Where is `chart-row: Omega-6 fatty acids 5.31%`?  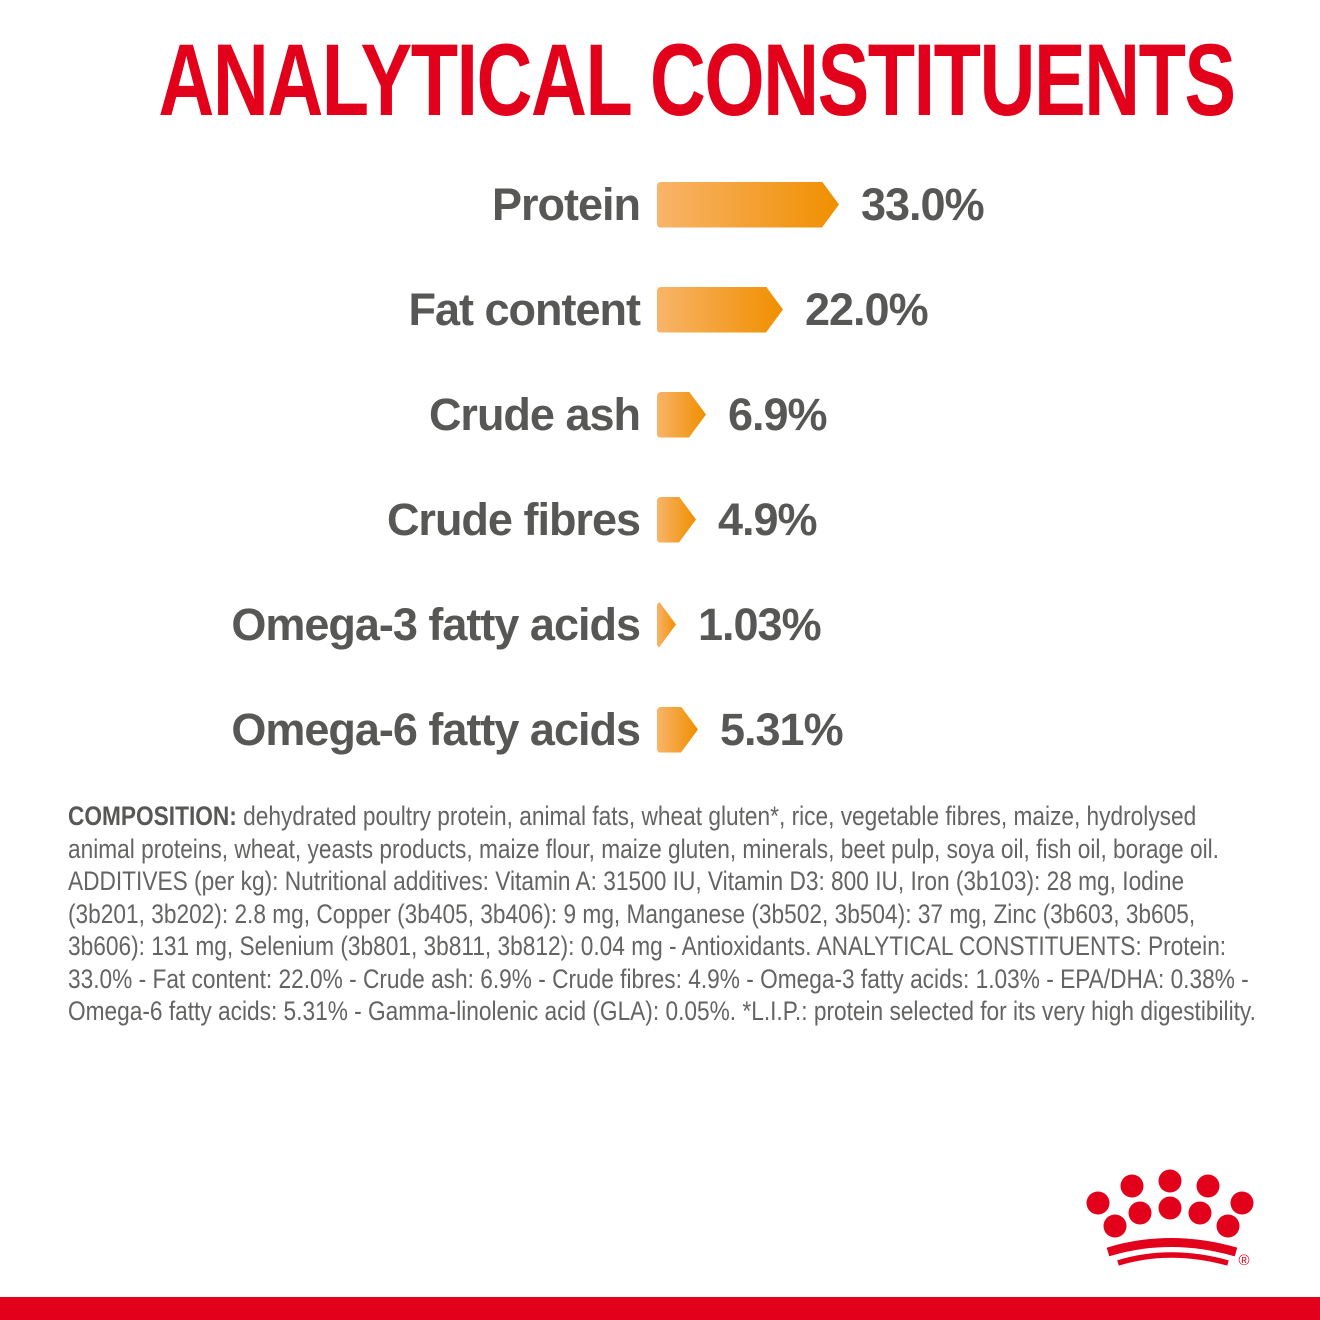 chart-row: Omega-6 fatty acids 5.31% is located at coordinates (660, 729).